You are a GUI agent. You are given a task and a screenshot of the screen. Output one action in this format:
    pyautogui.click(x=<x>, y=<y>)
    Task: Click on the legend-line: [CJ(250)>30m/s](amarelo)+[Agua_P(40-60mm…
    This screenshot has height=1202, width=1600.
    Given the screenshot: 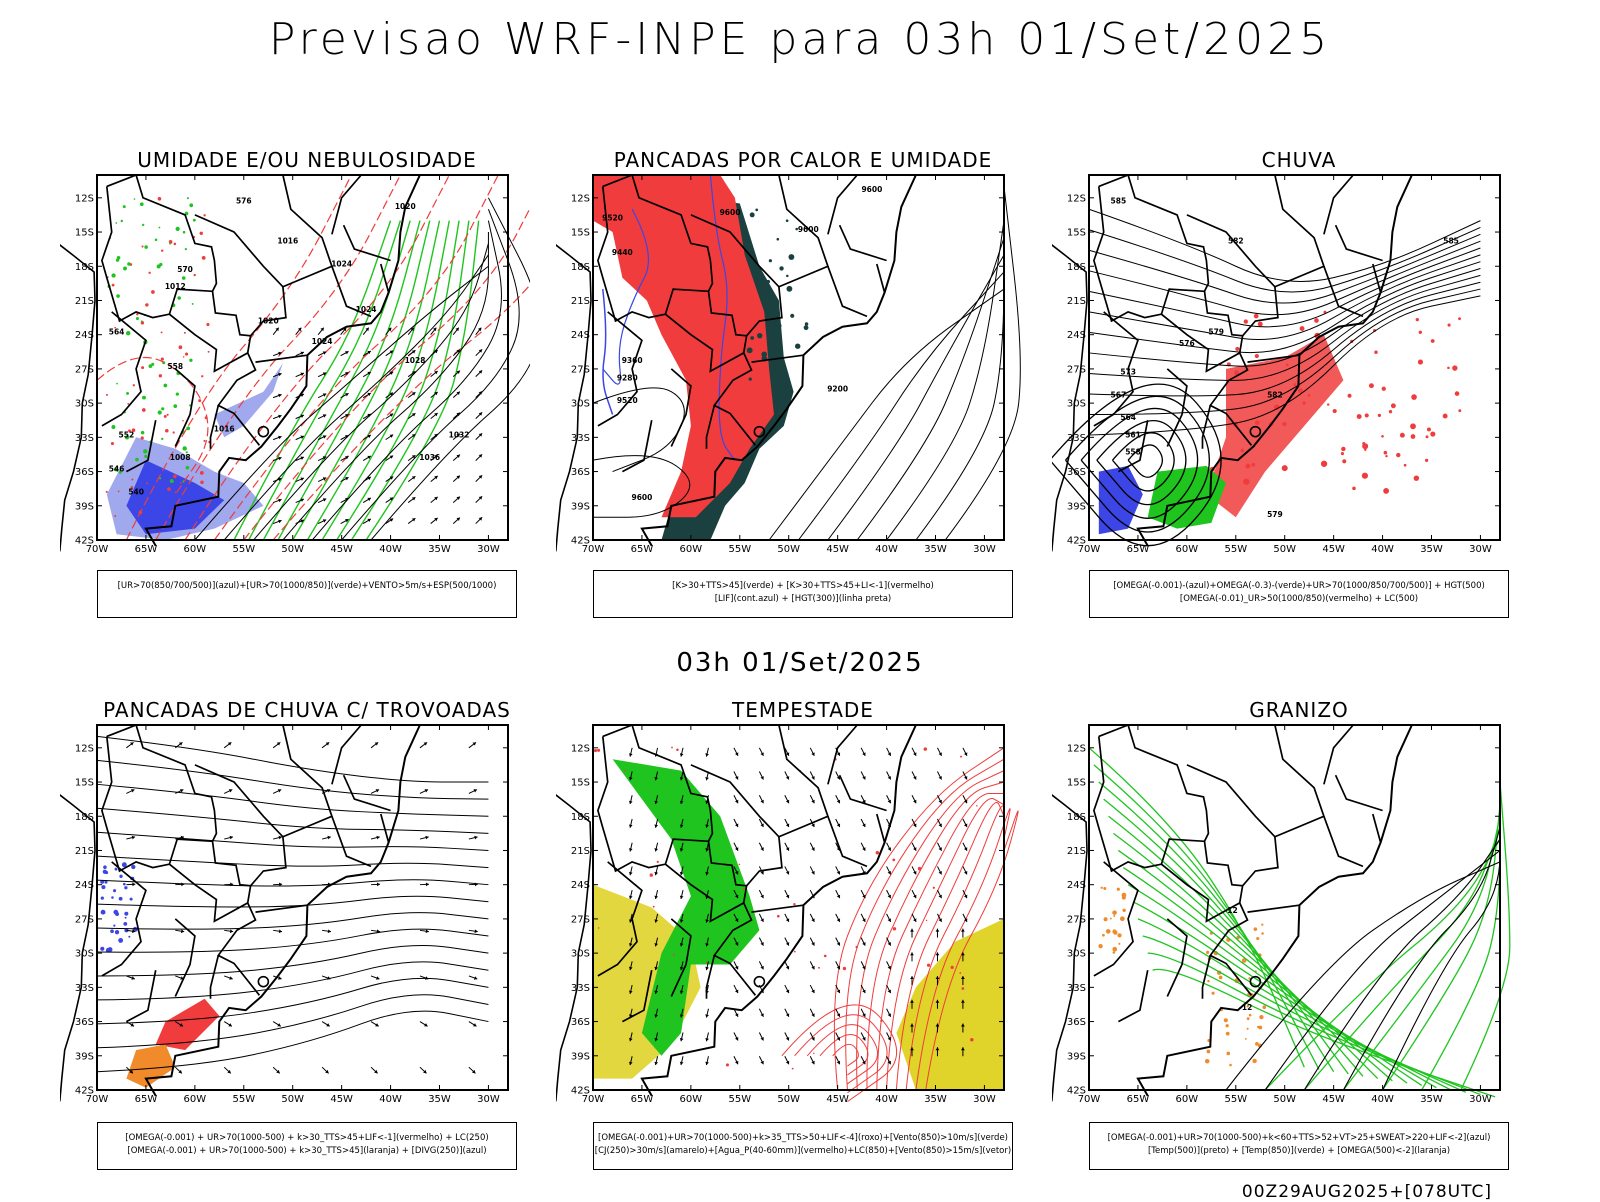 What is the action you would take?
    pyautogui.click(x=803, y=1151)
    